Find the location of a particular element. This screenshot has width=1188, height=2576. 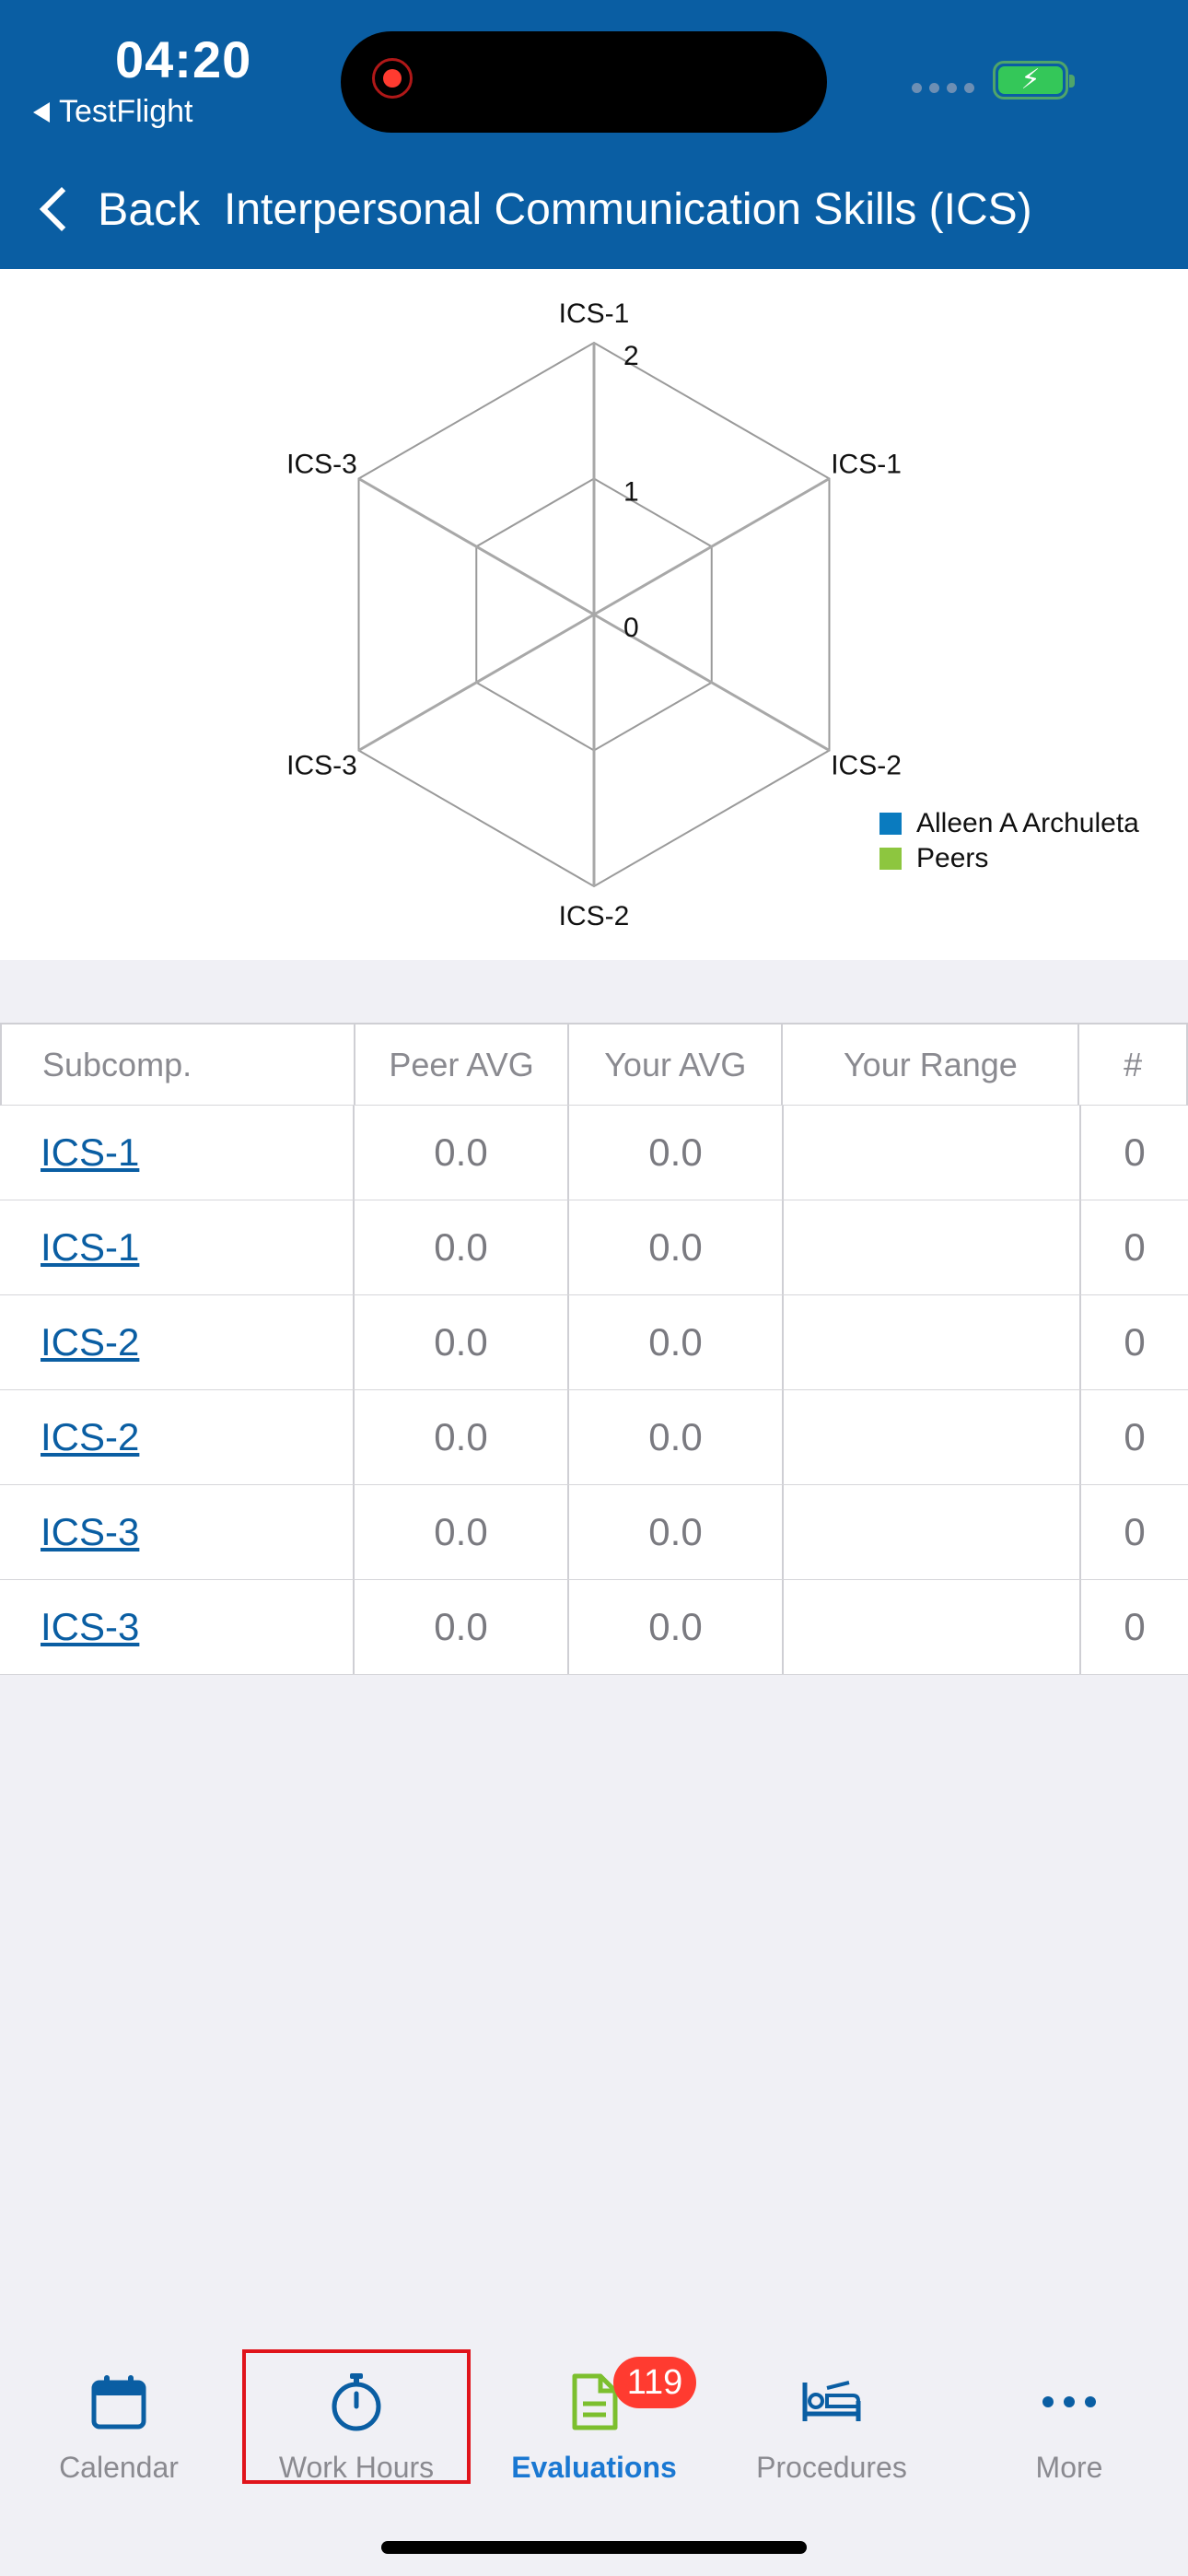

radar-chart-svg: ICS-1 ICS-1 ICS-2 ICS-2 ICS-3 ICS-3 0 1 2 is located at coordinates (594, 615).